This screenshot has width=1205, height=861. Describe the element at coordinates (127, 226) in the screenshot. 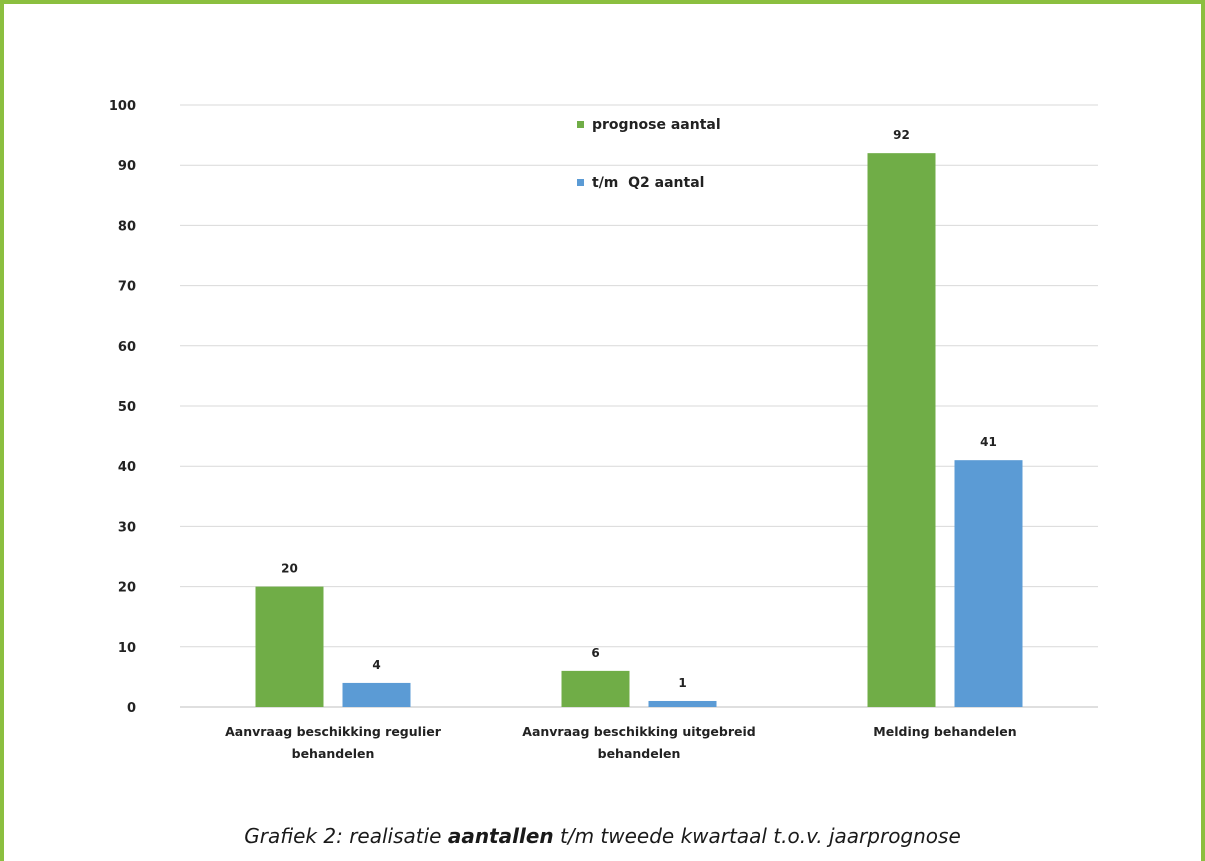

I see `y-tick-label: 80` at that location.